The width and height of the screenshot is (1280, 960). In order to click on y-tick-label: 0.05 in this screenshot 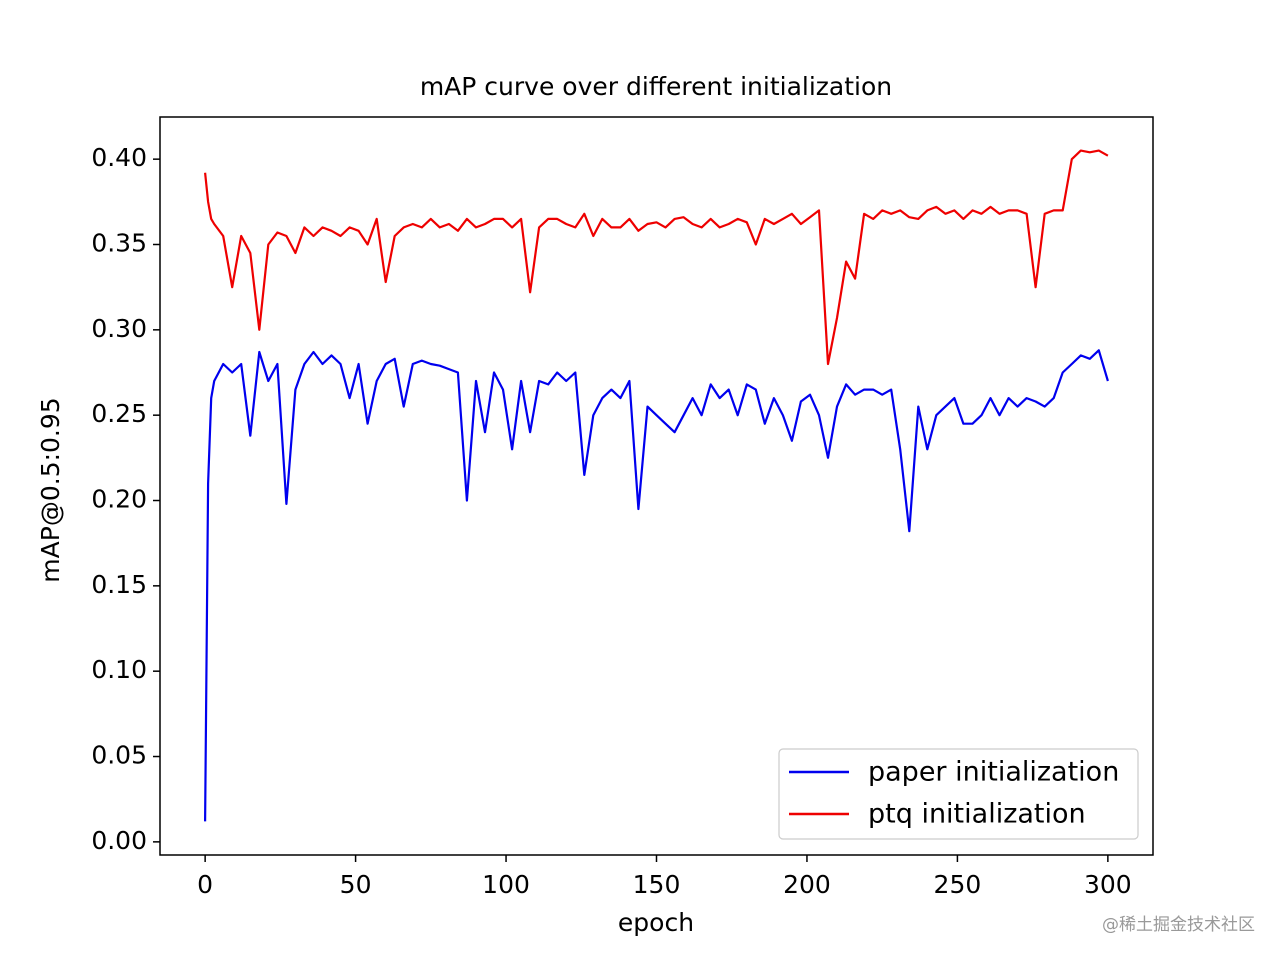, I will do `click(119, 755)`.